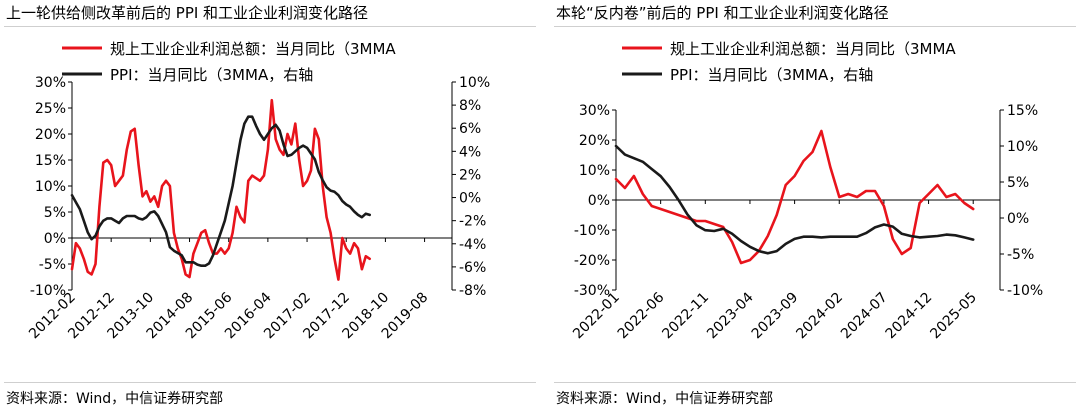  Describe the element at coordinates (470, 175) in the screenshot. I see `right-tick-label: 2%` at that location.